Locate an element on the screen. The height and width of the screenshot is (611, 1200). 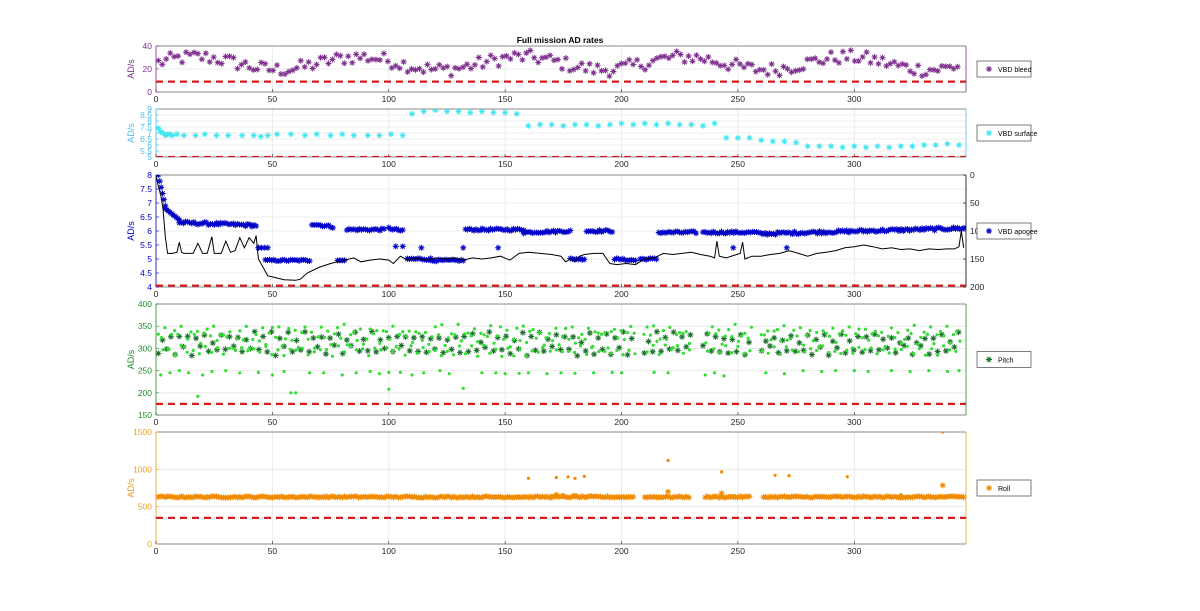
legend-apogee: VBD apogee is located at coordinates (1007, 231).